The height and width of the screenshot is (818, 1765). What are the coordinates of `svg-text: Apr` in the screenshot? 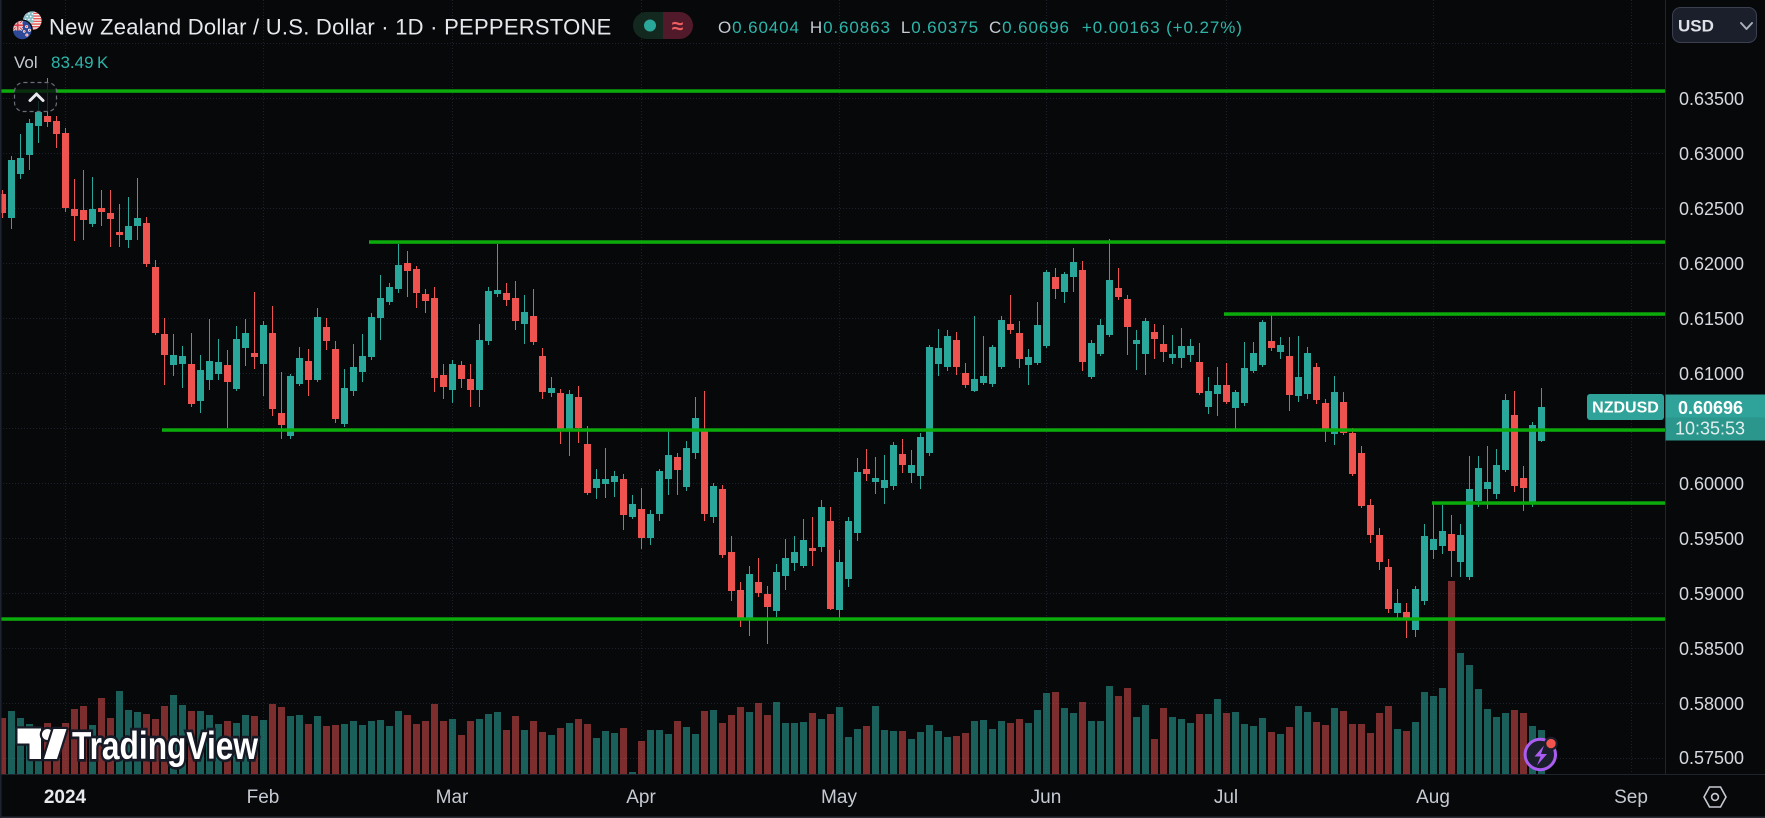 It's located at (641, 797).